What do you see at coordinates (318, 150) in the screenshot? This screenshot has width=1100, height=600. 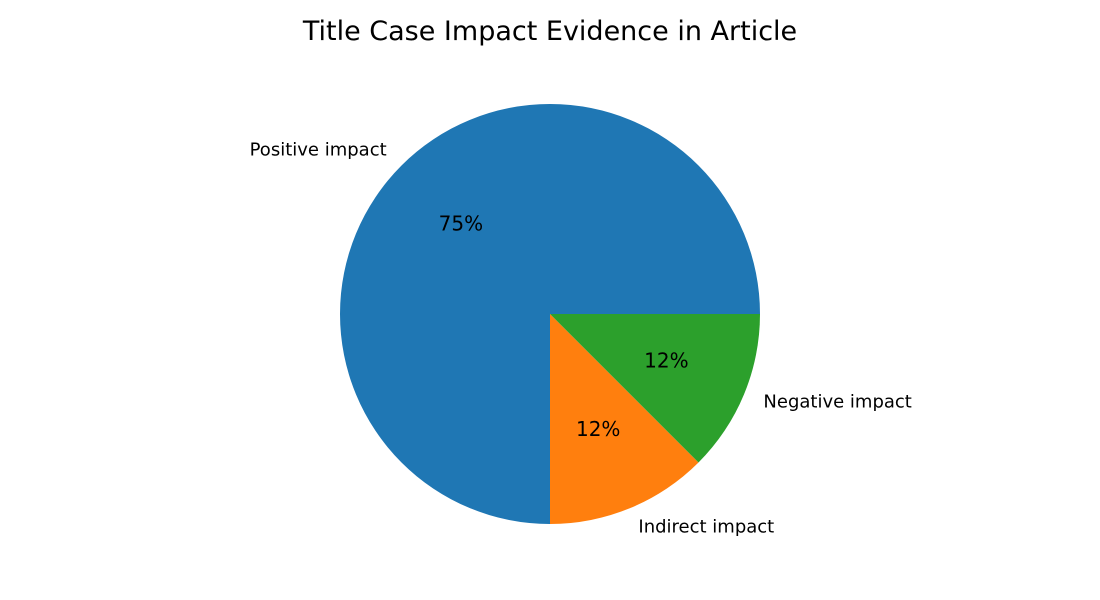 I see `slice-label-positive-impact: Positive impact` at bounding box center [318, 150].